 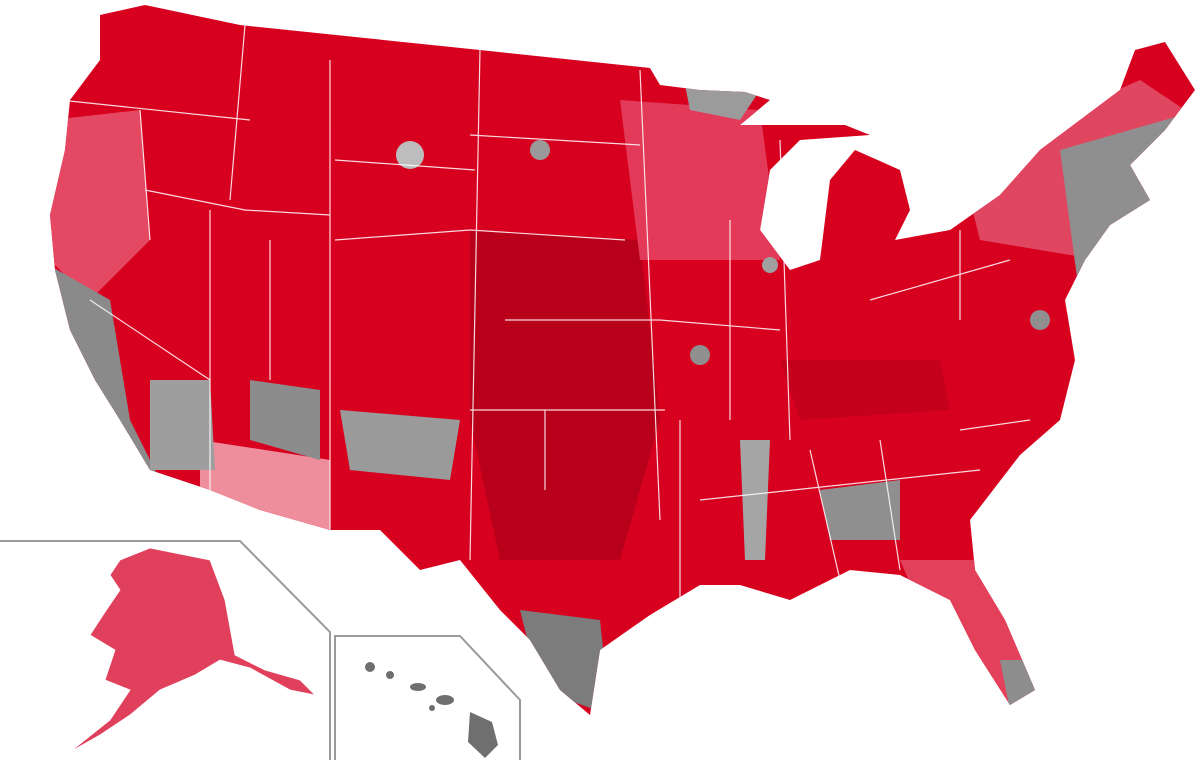 I want to click on hawaii, so click(x=431, y=710).